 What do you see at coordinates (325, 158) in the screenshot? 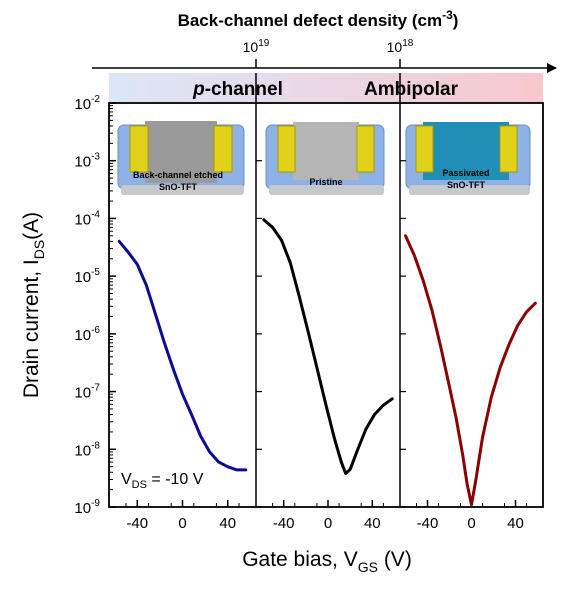
I see `device-inset-pristine: Pristine` at bounding box center [325, 158].